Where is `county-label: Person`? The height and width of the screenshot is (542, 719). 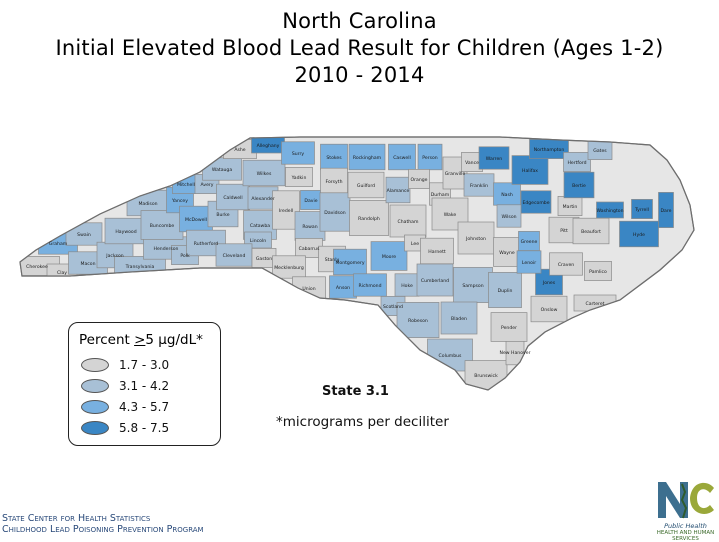 county-label: Person is located at coordinates (430, 158).